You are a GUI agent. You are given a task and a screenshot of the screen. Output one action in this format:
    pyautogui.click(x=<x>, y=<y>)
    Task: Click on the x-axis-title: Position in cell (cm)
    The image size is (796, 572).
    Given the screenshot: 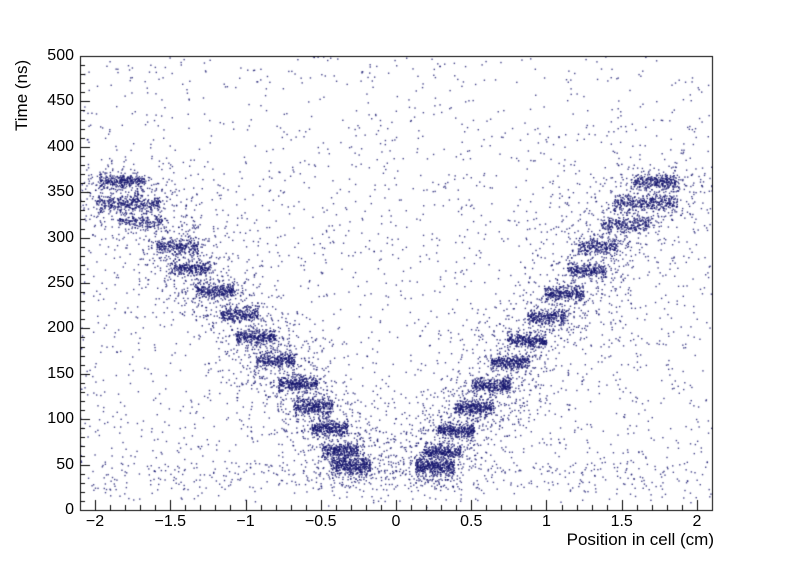 What is the action you would take?
    pyautogui.click(x=640, y=539)
    